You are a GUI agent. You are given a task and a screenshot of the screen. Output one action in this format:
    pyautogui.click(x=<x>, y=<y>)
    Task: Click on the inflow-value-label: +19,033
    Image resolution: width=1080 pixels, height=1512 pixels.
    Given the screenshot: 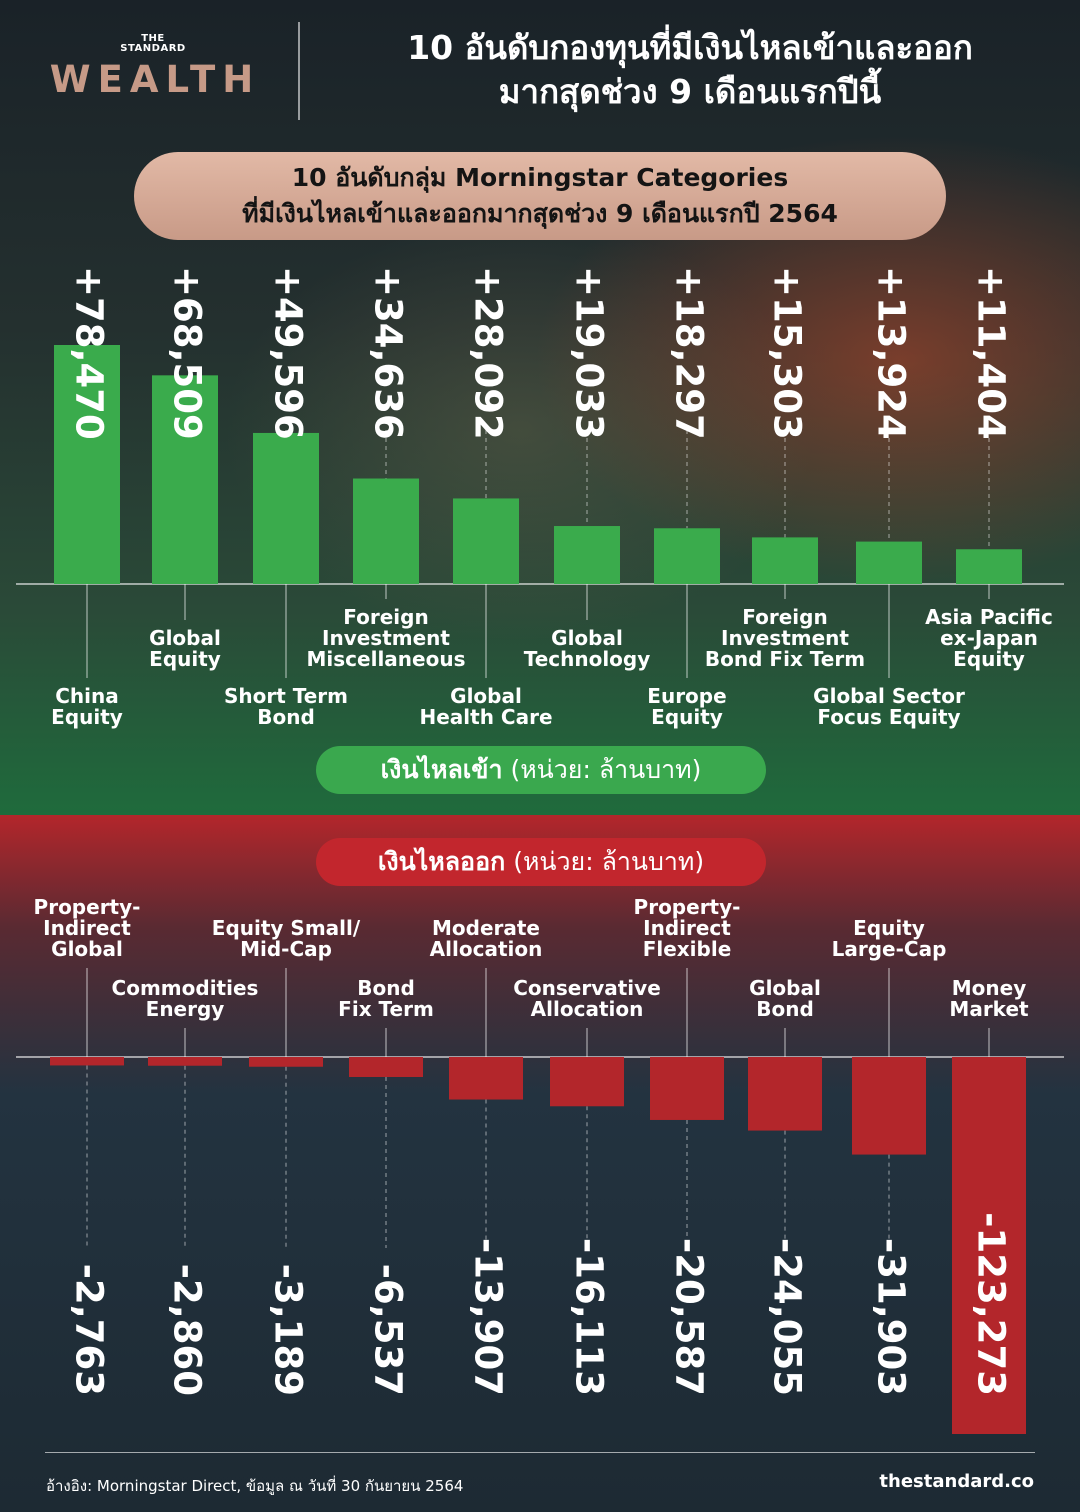 What is the action you would take?
    pyautogui.click(x=589, y=353)
    